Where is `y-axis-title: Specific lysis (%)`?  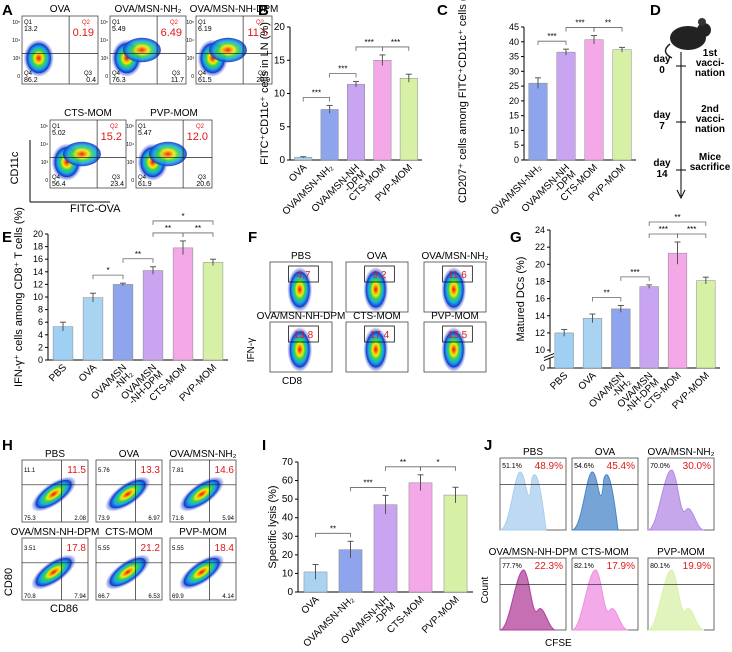
y-axis-title: Specific lysis (%) is located at coordinates (273, 526).